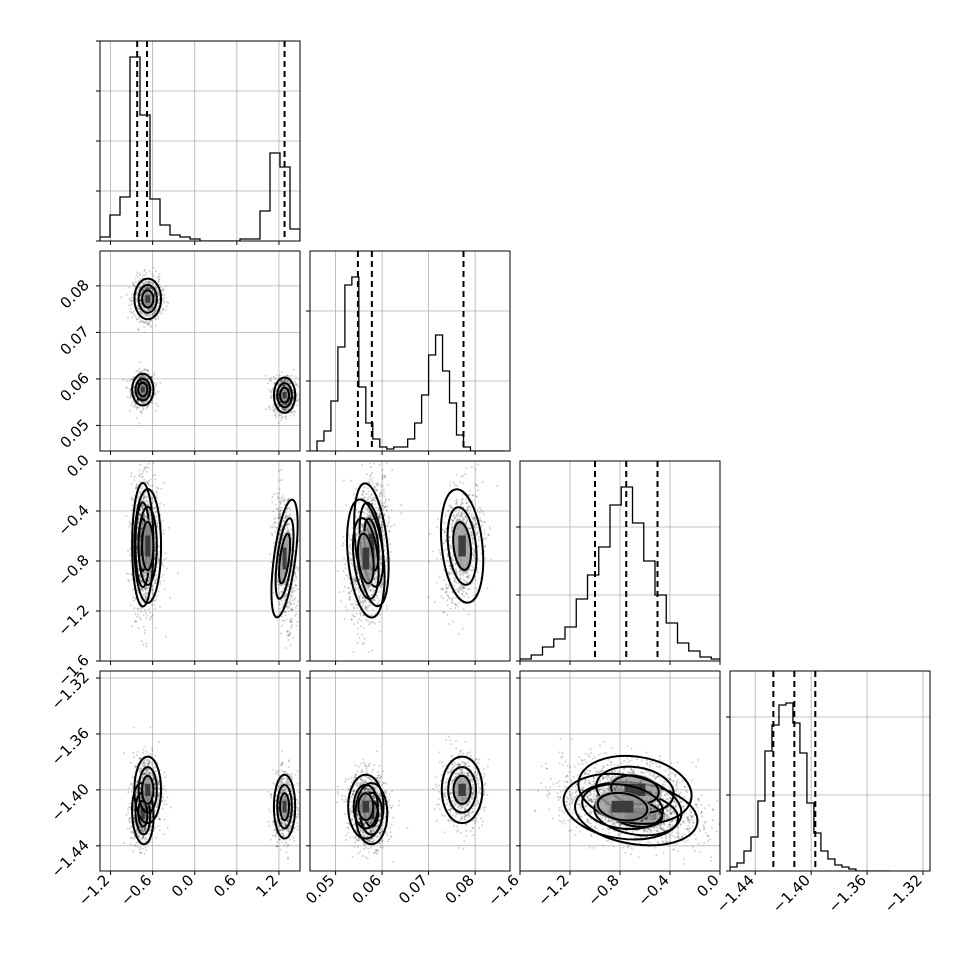 The height and width of the screenshot is (970, 970). I want to click on density-peak, so click(142, 389).